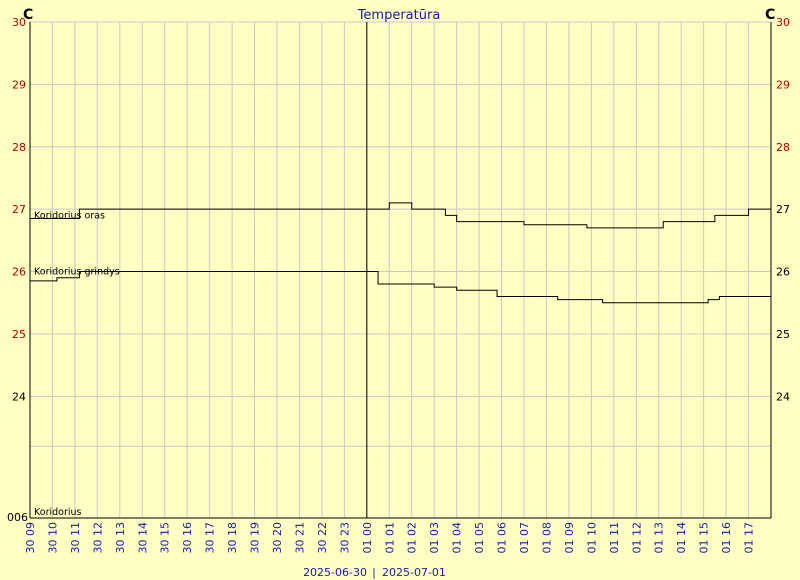  Describe the element at coordinates (399, 15) in the screenshot. I see `chart-title: Temperatūra` at that location.